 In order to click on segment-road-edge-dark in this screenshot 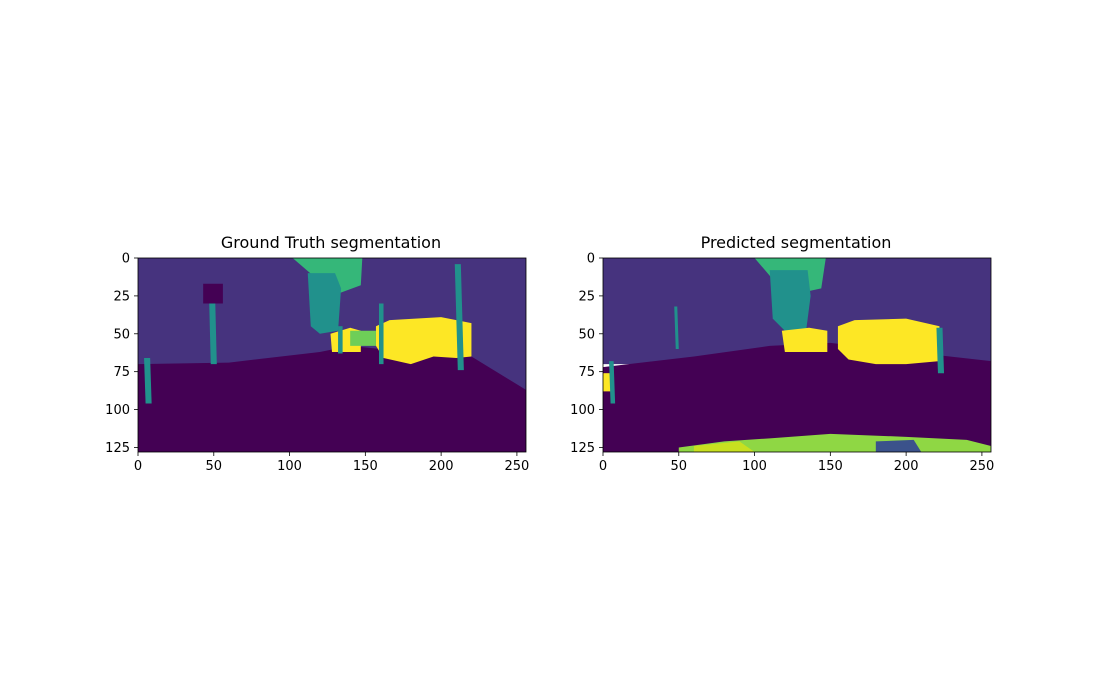, I will do `click(898, 445)`.